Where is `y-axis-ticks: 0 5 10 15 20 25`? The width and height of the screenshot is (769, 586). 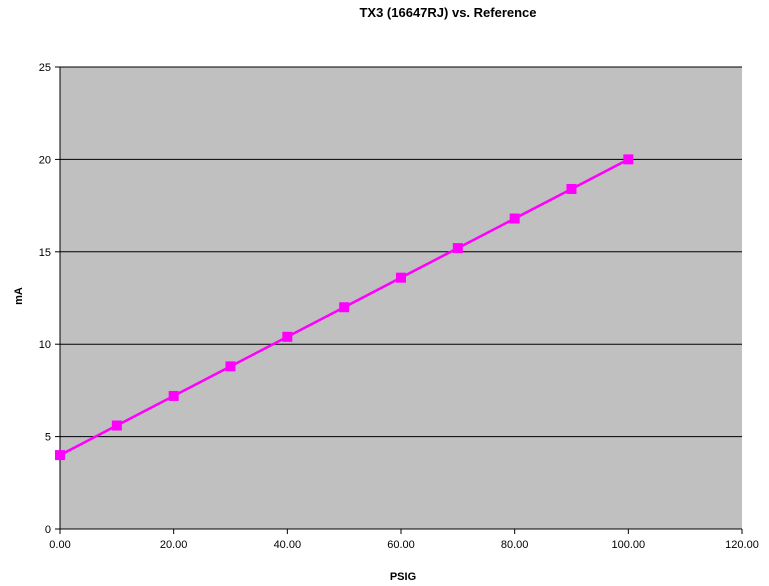 y-axis-ticks: 0 5 10 15 20 25 is located at coordinates (49, 299).